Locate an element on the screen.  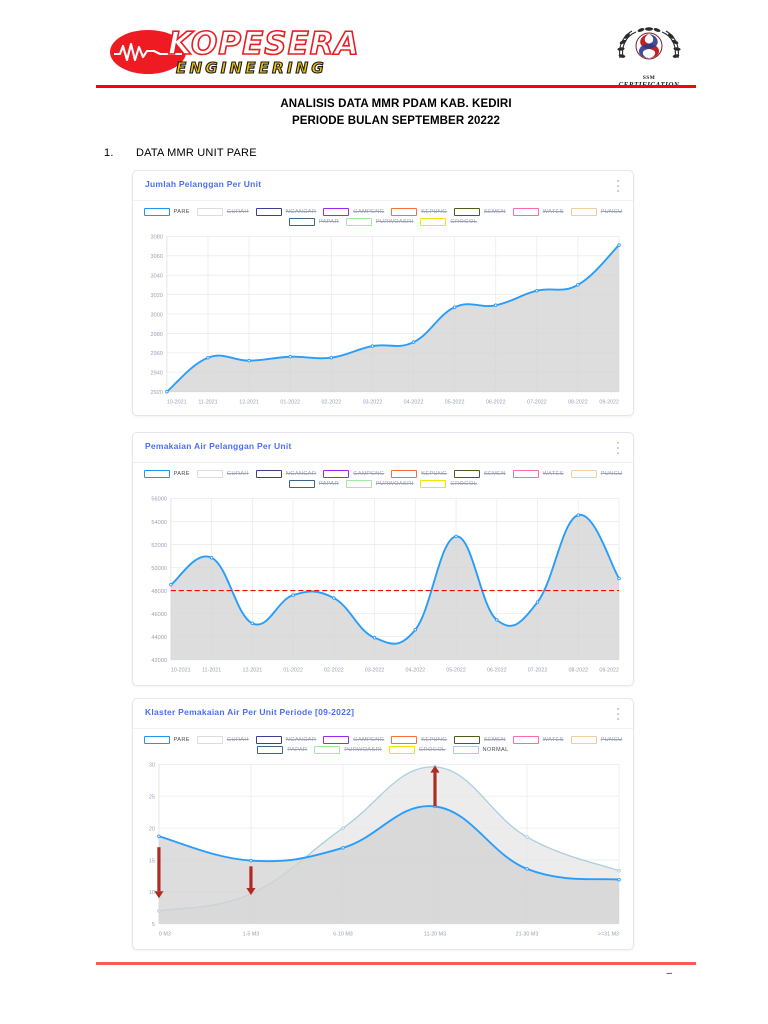
logo-wordmark: KOPESERA is located at coordinates (263, 44).